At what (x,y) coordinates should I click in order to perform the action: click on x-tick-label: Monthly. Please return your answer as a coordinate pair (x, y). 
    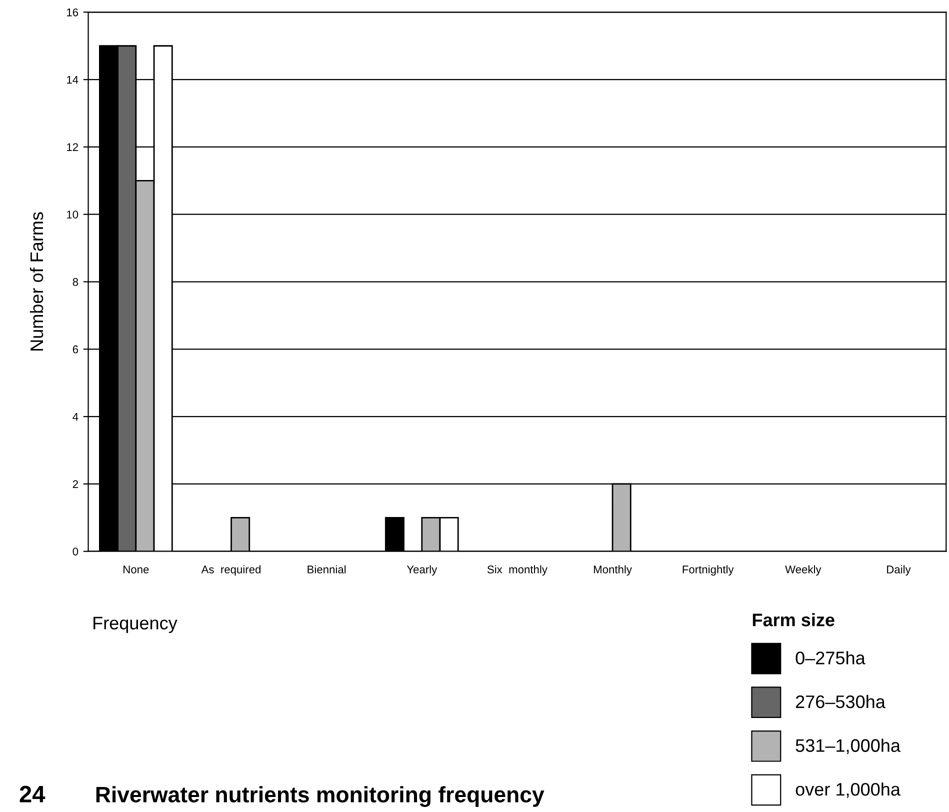
    Looking at the image, I should click on (613, 570).